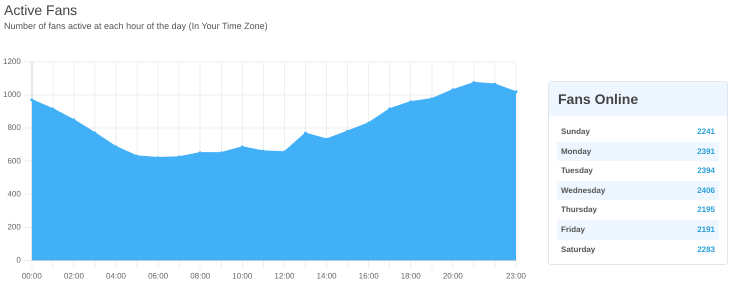  What do you see at coordinates (411, 275) in the screenshot?
I see `x-tick-label: 18:00` at bounding box center [411, 275].